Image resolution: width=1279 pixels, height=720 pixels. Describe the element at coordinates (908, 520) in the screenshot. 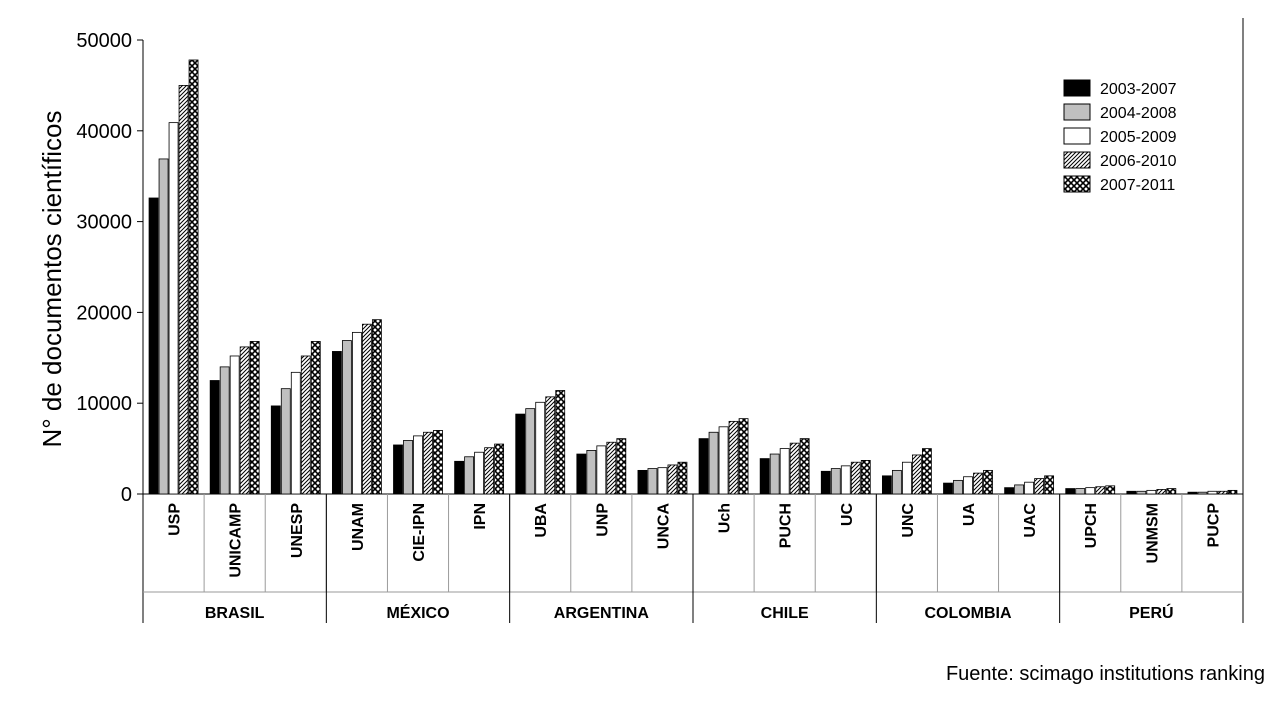

I see `category-label-unc: UNC` at that location.